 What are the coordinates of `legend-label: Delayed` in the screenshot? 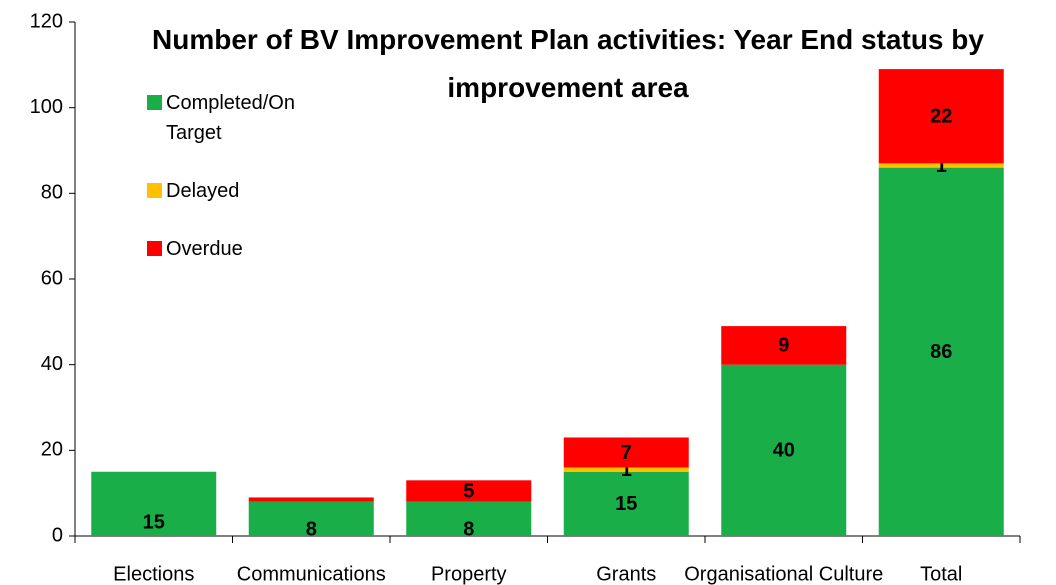 It's located at (203, 191).